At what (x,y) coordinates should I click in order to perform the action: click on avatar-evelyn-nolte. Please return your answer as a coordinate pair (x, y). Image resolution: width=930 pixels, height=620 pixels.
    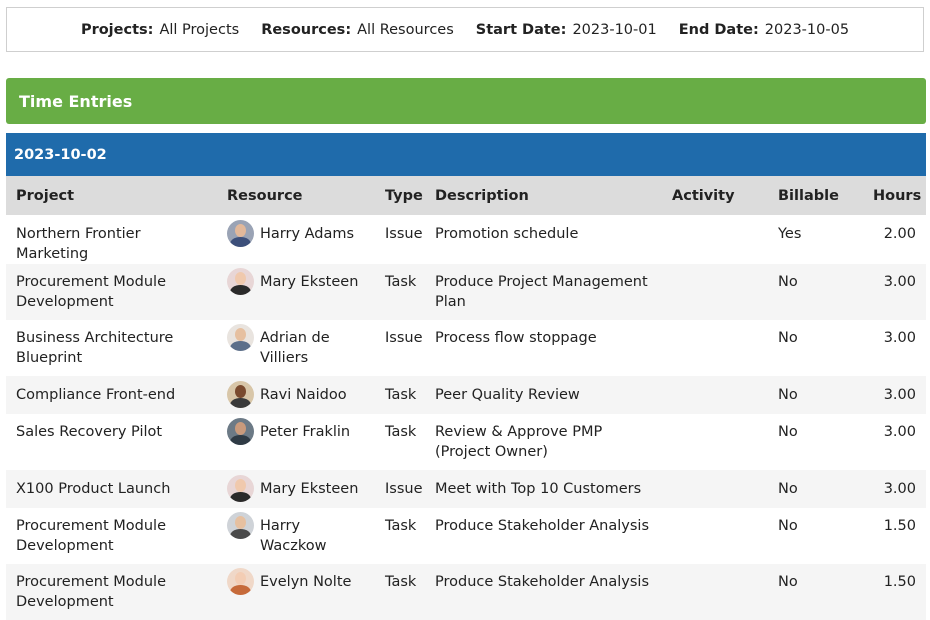
    Looking at the image, I should click on (240, 581).